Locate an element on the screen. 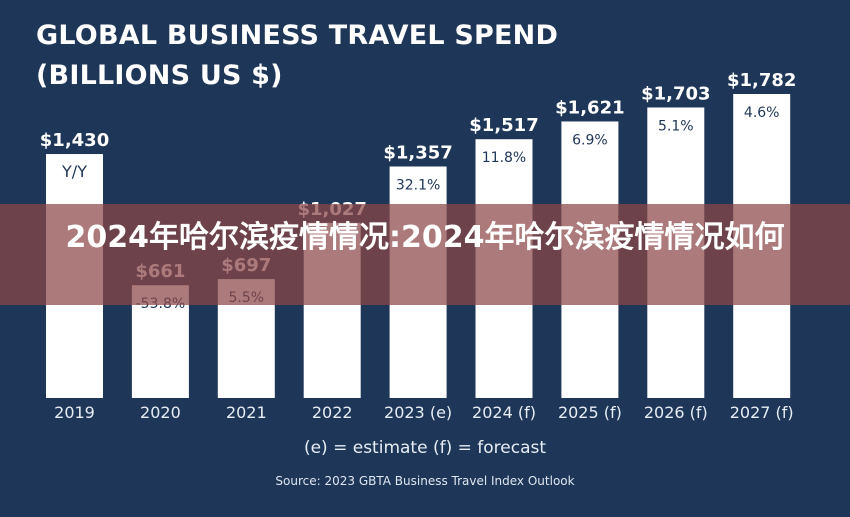  value-label-6: $1,621 is located at coordinates (589, 107).